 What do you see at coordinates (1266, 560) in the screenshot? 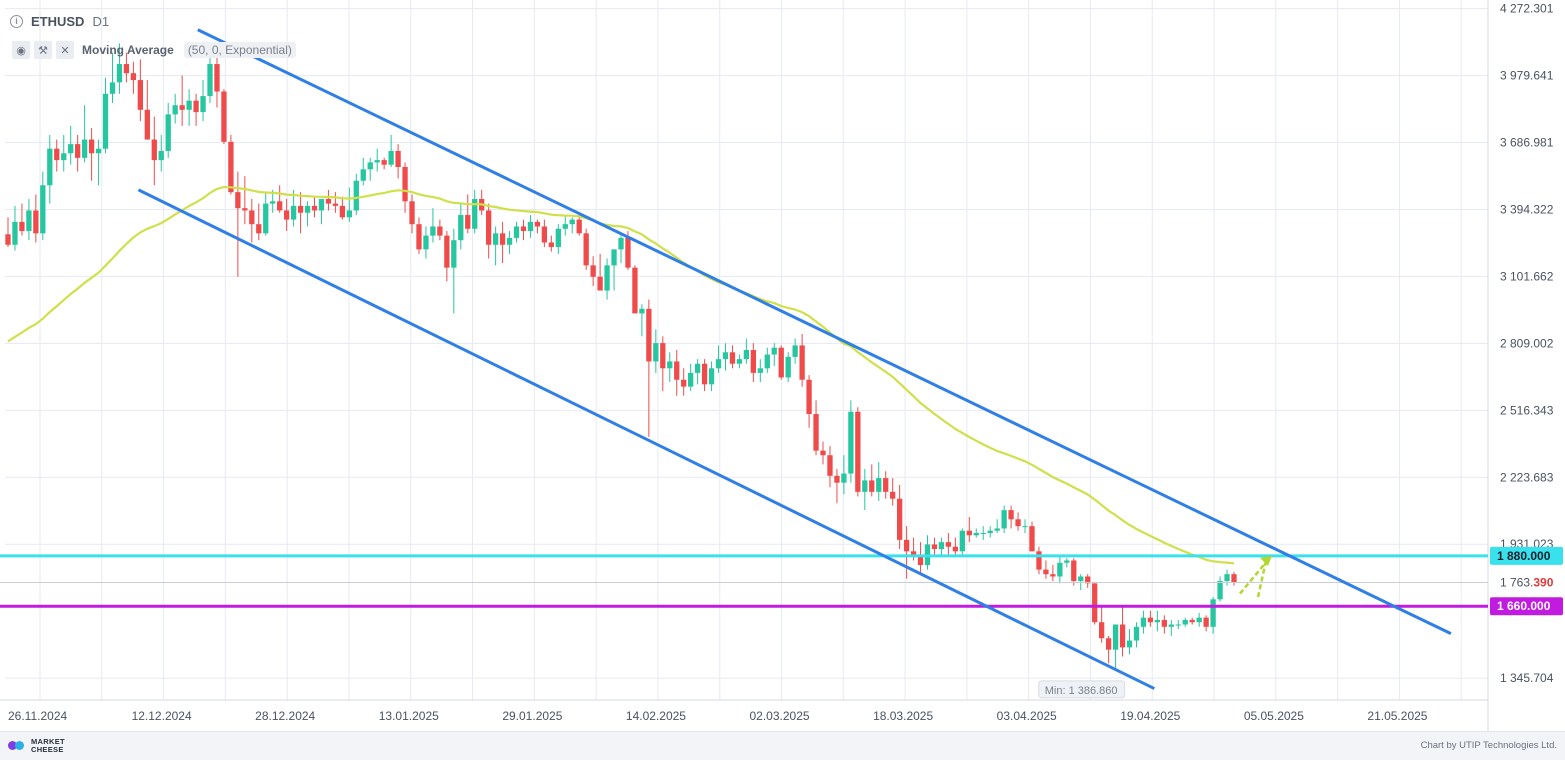
I see `arrow-head` at bounding box center [1266, 560].